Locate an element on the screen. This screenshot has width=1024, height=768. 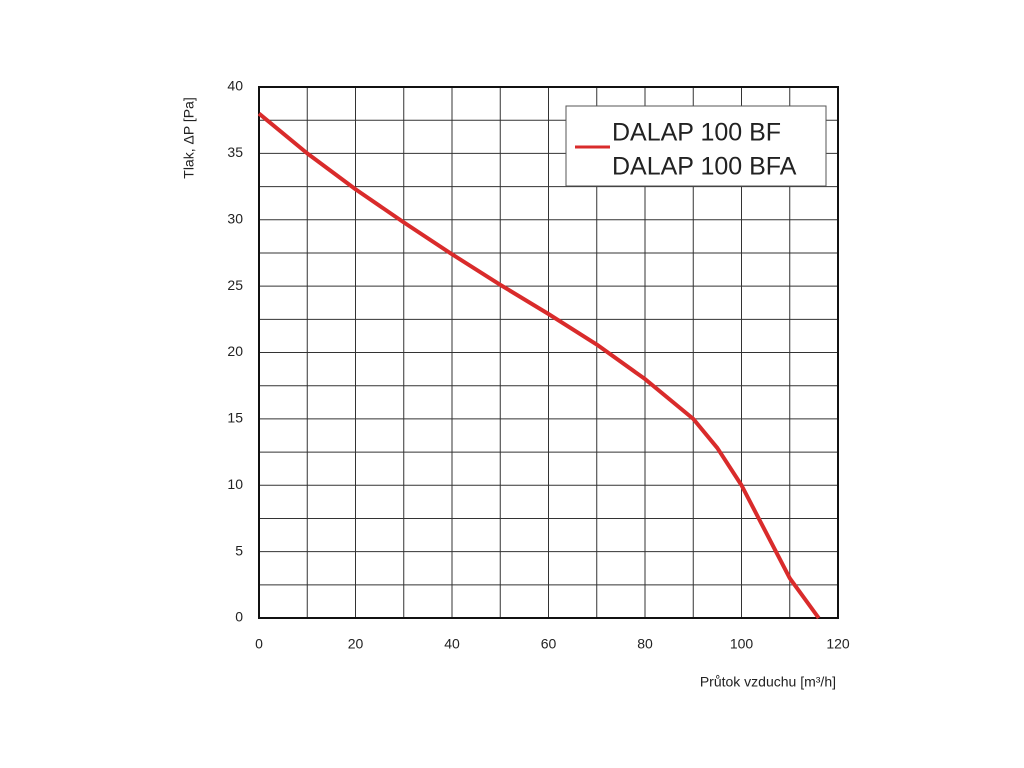
x-tick-label: 60 is located at coordinates (549, 644).